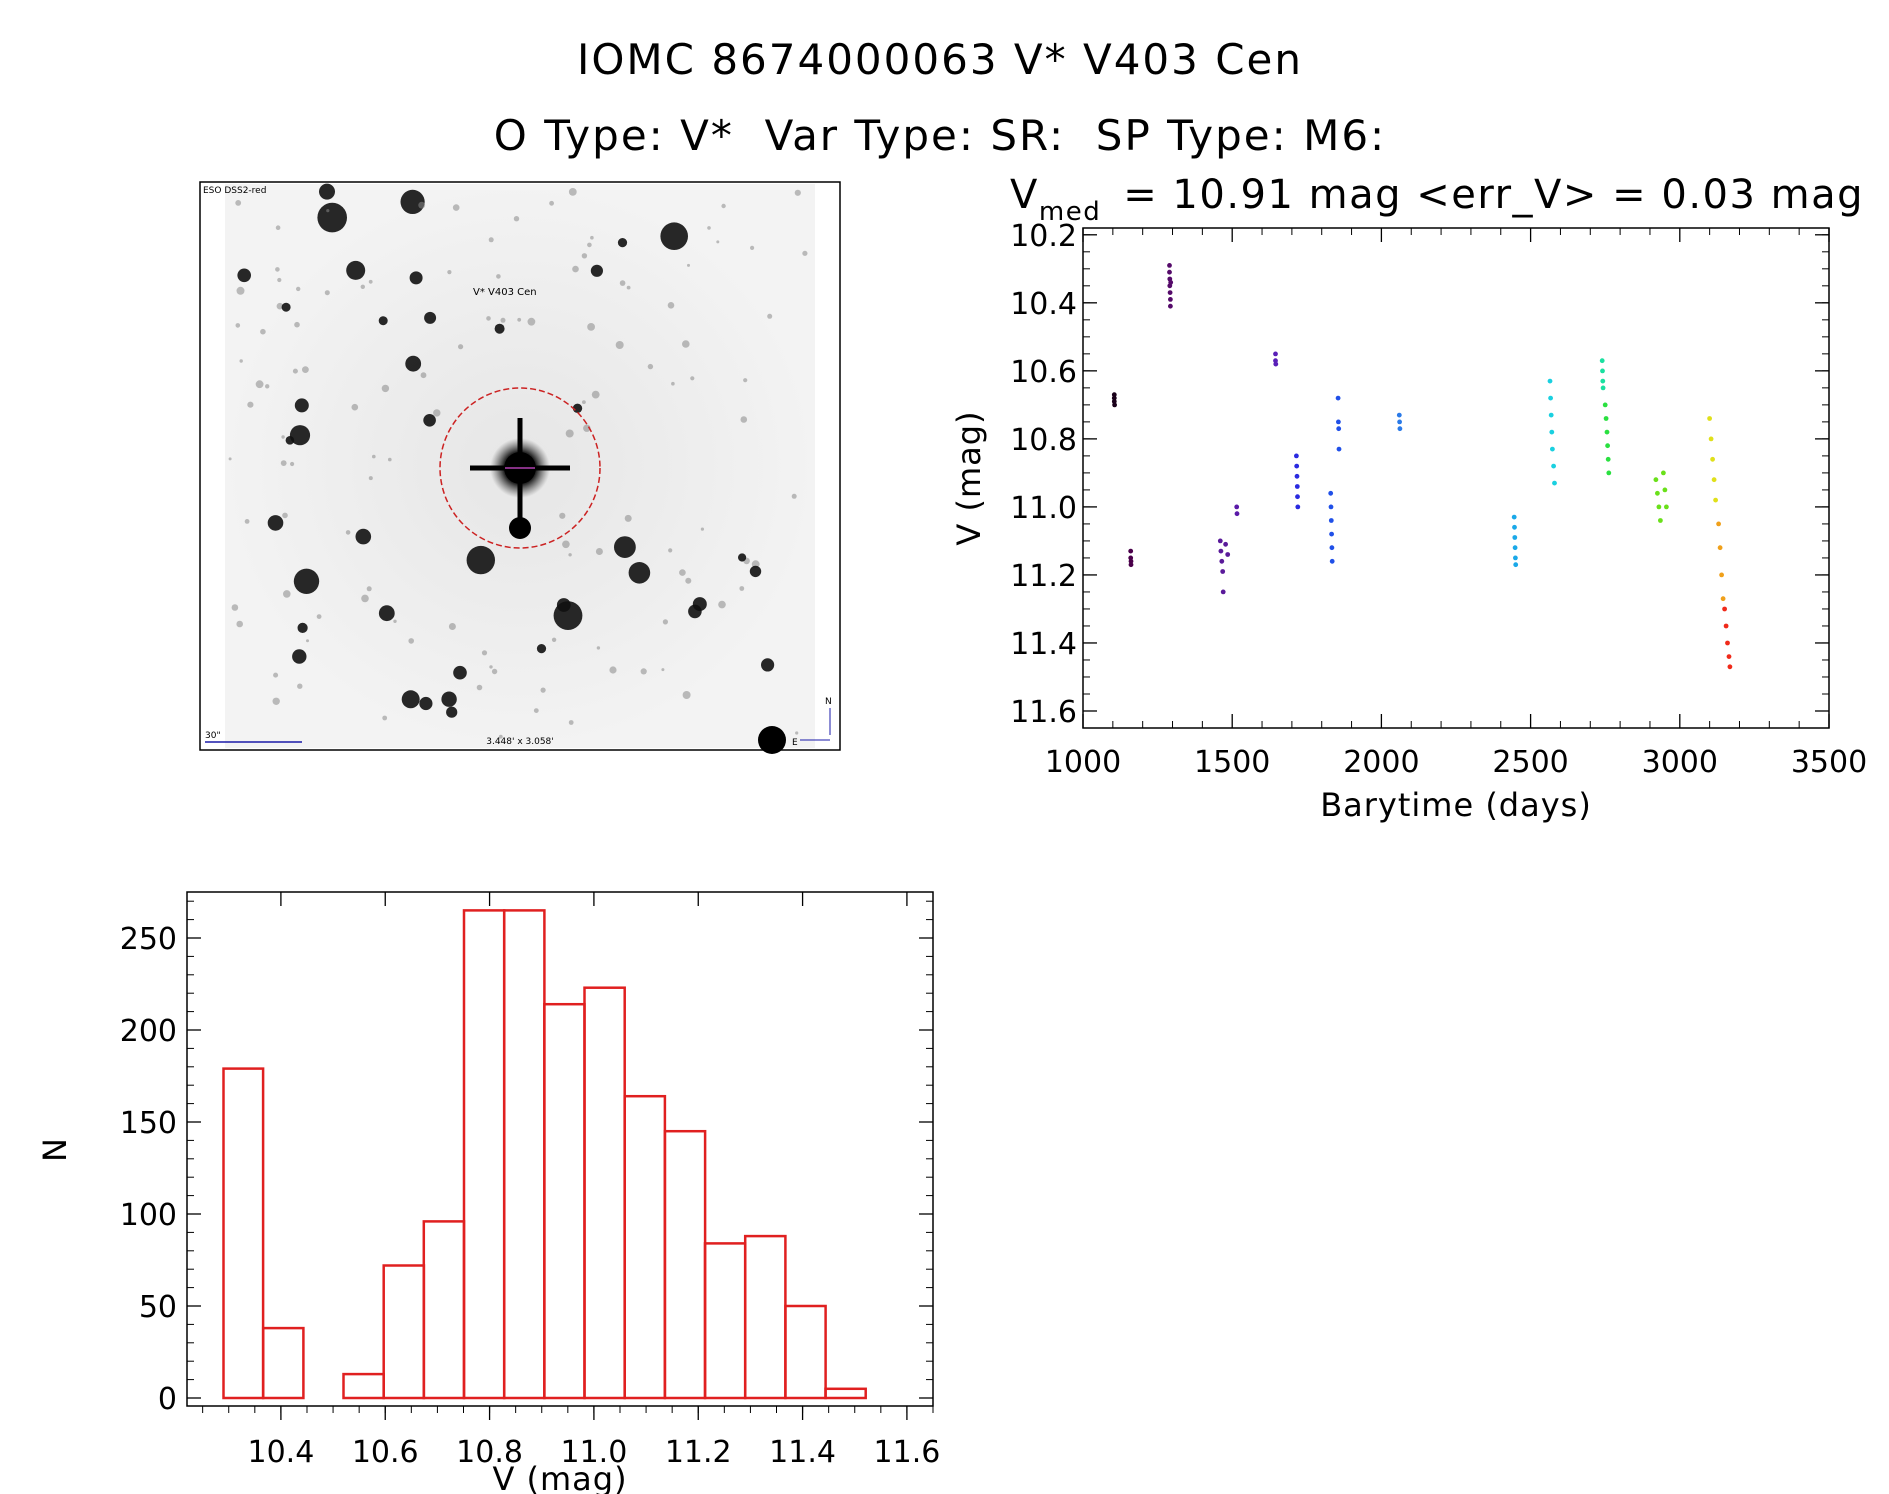  I want to click on sky-north-label: N, so click(828, 702).